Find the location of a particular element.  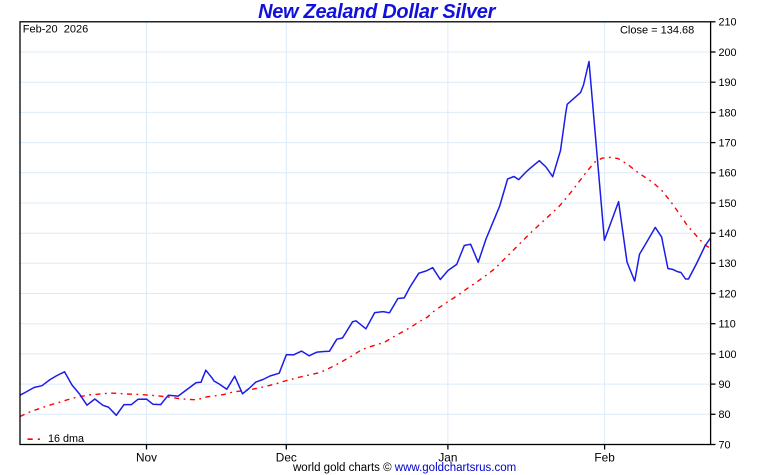

svg-text: Close = 134.68 is located at coordinates (657, 31).